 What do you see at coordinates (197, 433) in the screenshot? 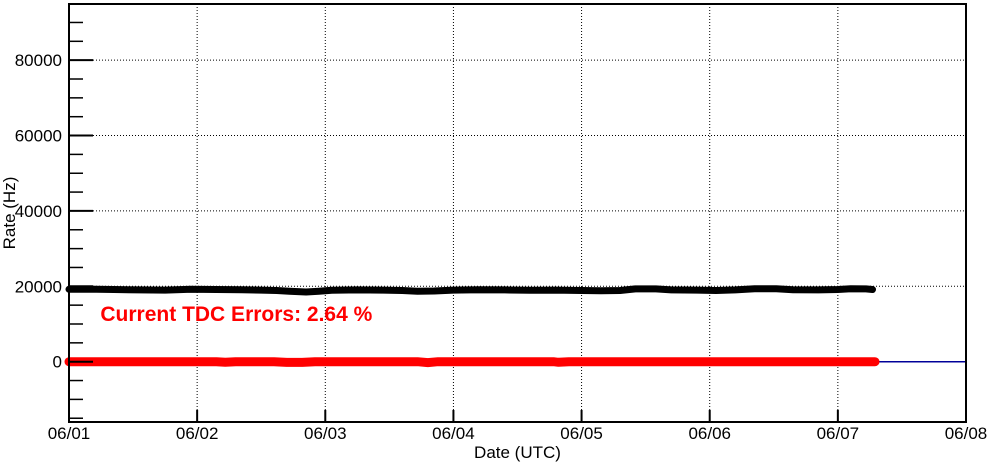
I see `x-tick-label-06/02: 06/02` at bounding box center [197, 433].